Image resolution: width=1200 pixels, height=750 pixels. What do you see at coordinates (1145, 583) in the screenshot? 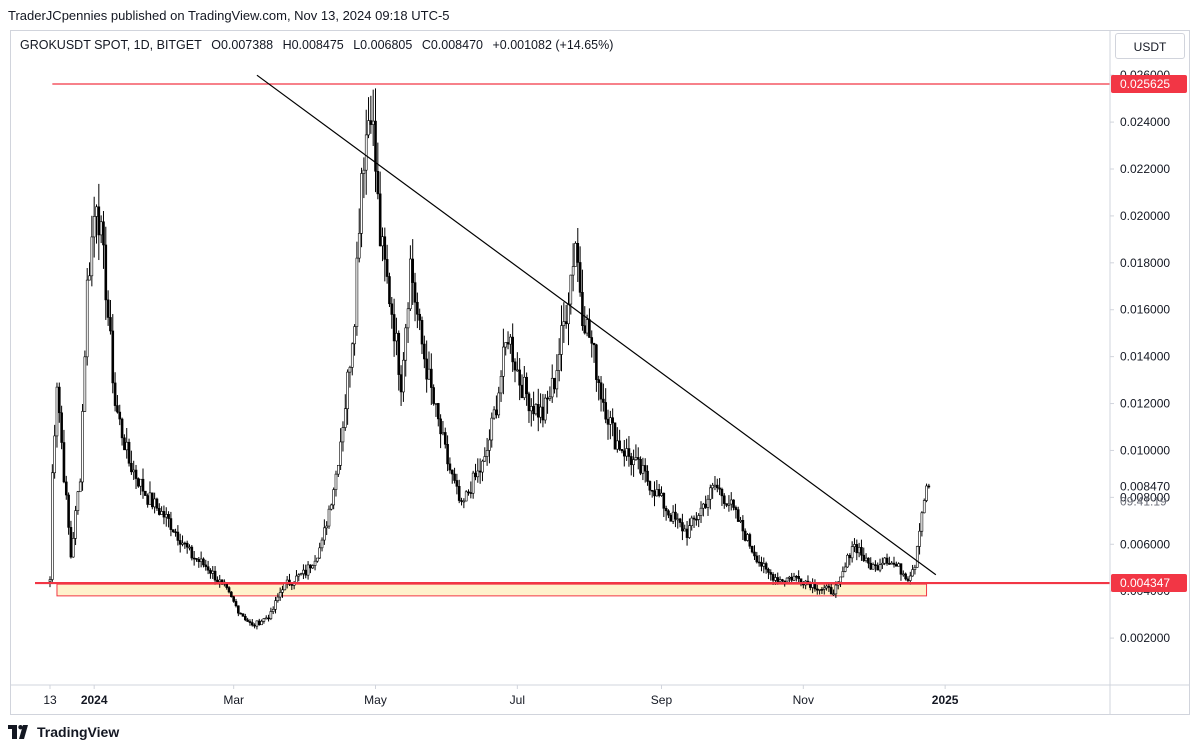
I see `support-price-label-text: 0.004347` at bounding box center [1145, 583].